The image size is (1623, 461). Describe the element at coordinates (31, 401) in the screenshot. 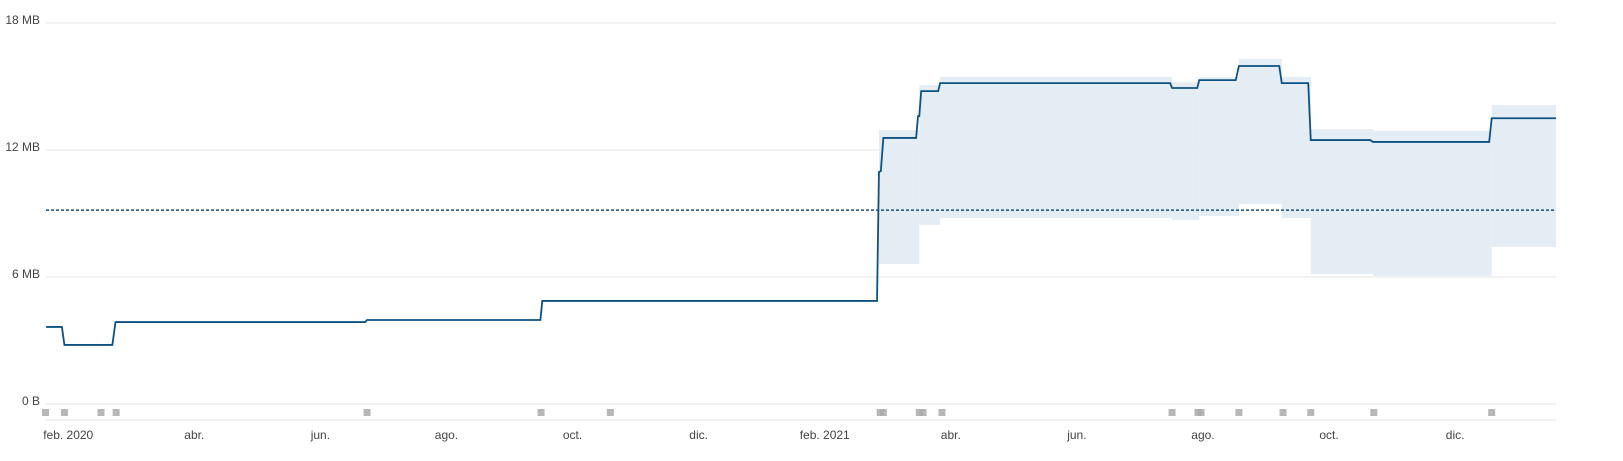

I see `y-tick-label: 0 B` at that location.